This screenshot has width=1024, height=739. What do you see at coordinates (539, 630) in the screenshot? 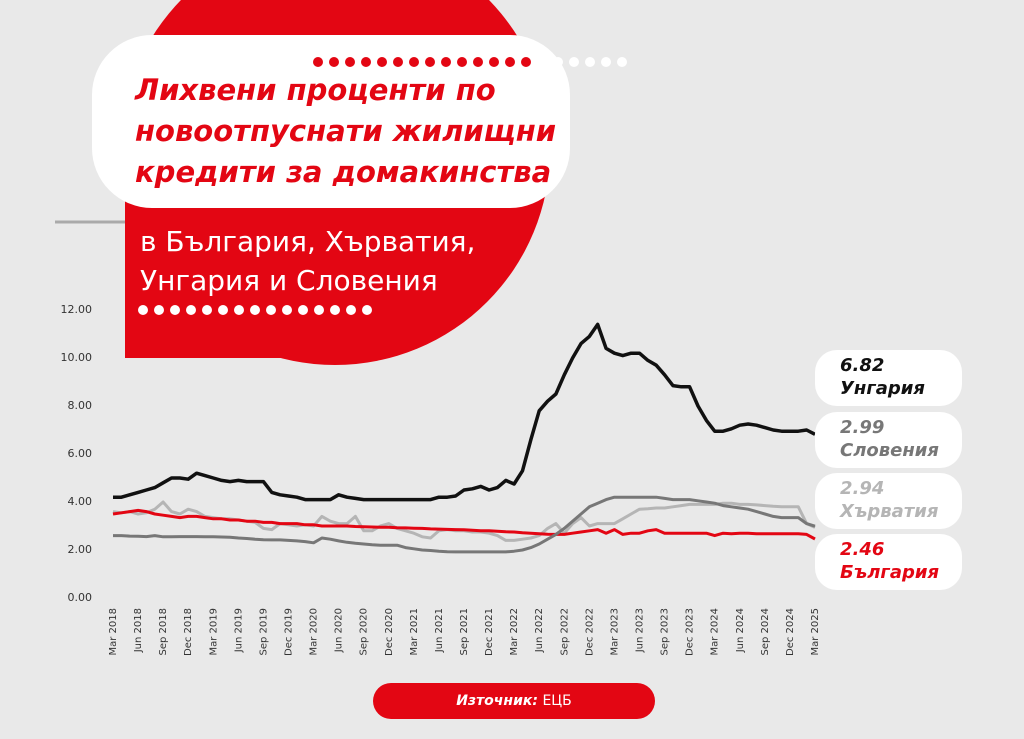
I see `x-tick-label: Jun 2022` at bounding box center [539, 630].